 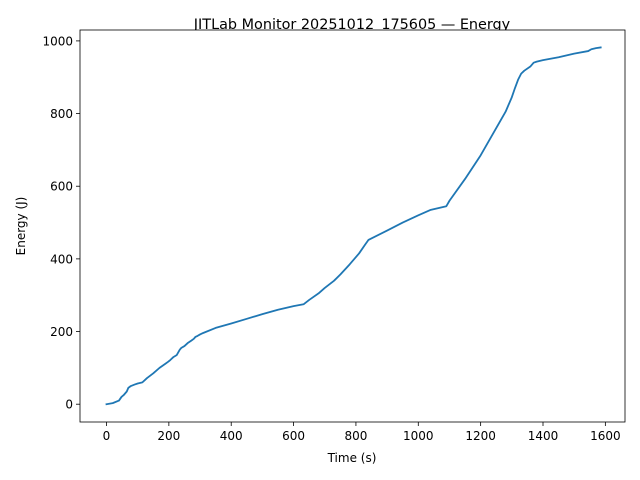 I want to click on y-axis-ticks: 0 200 400 600 800 1000, so click(x=61, y=223).